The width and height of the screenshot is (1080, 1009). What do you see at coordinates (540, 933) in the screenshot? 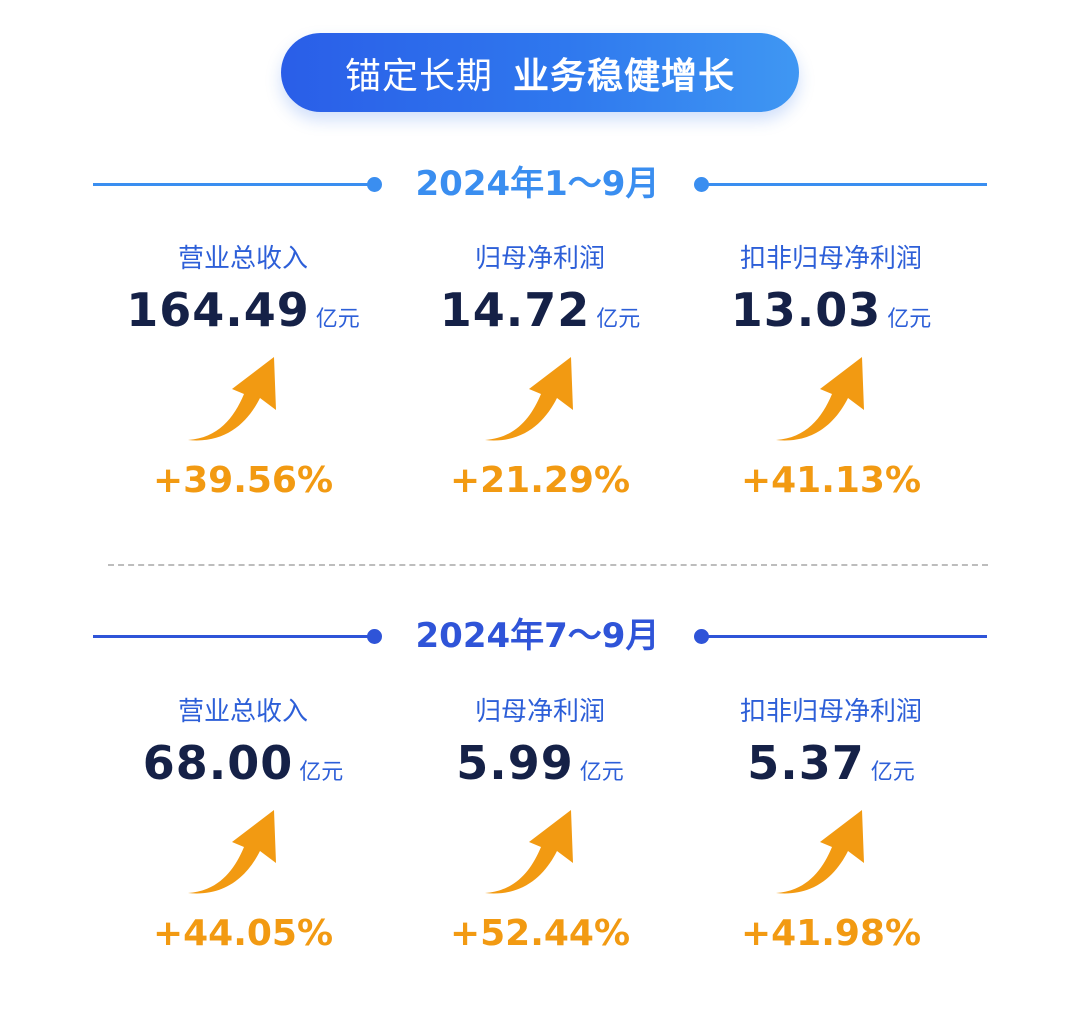
I see `metric-growth: +52.44%` at bounding box center [540, 933].